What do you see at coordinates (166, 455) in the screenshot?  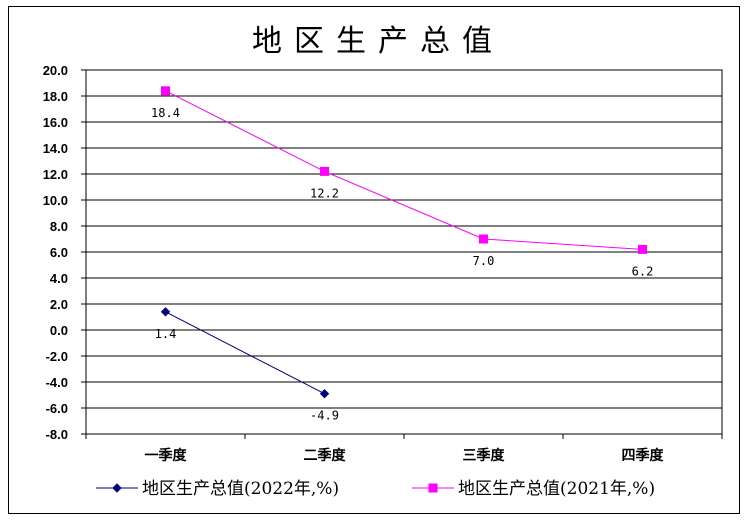 I see `x-tick-label: 一季度` at bounding box center [166, 455].